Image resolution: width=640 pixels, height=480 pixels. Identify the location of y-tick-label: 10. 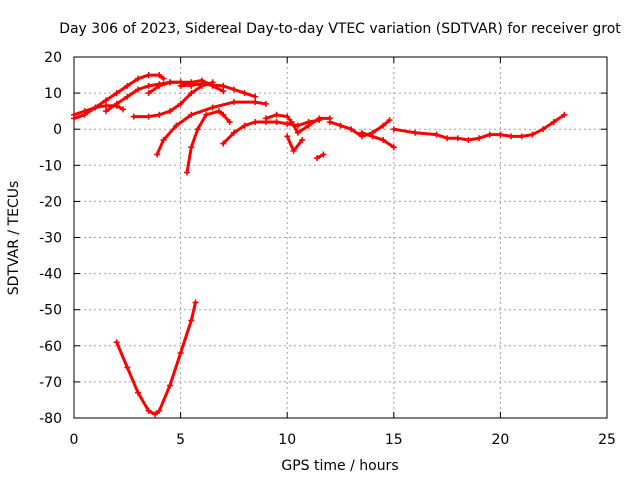
(53, 94).